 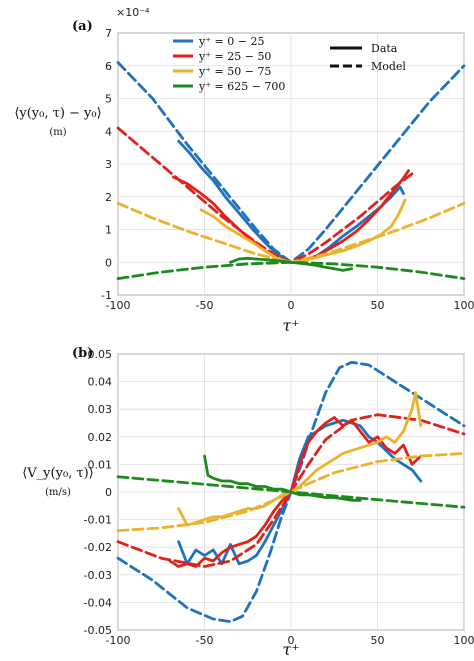 What do you see at coordinates (234, 71) in the screenshot?
I see `legend-label-yellow: y⁺ = 50 − 75` at bounding box center [234, 71].